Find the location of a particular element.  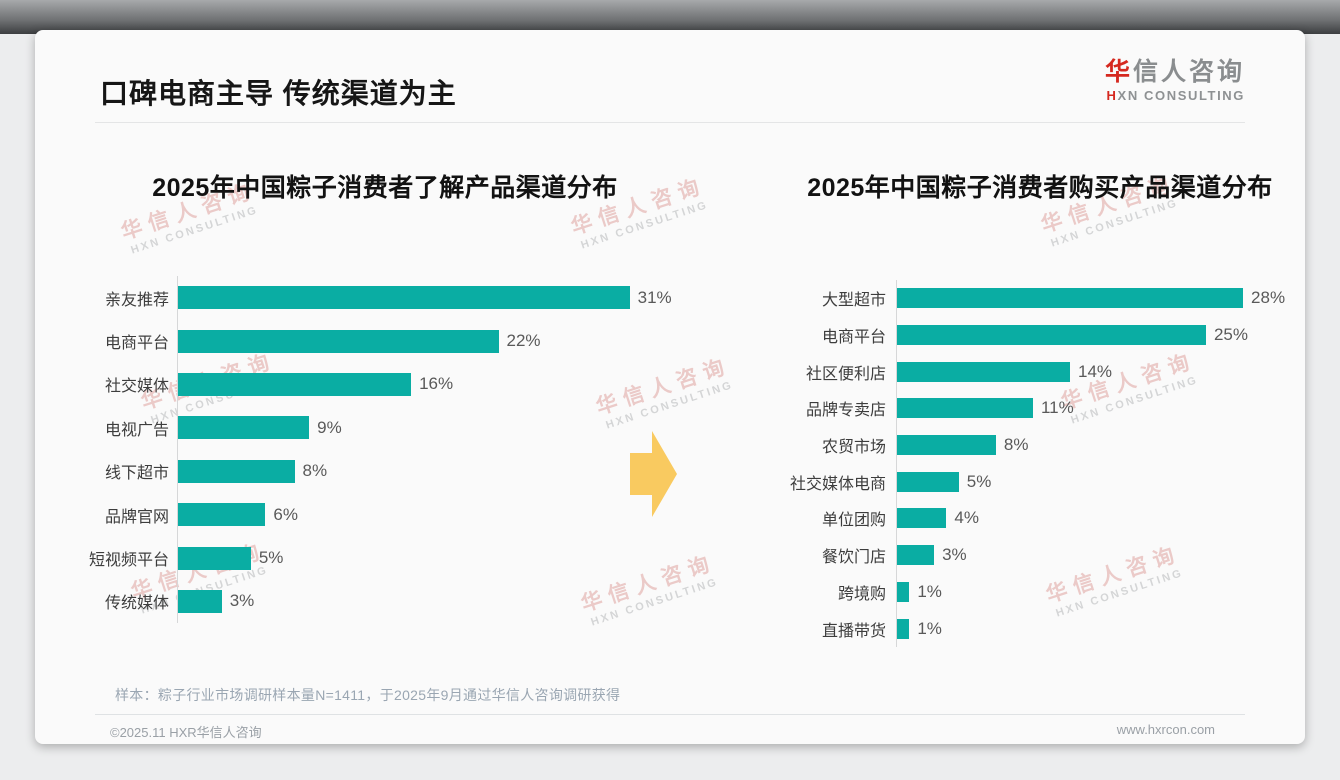

chart-title: 2025年中国粽子消费者购买产品渠道分布 is located at coordinates (1040, 188).